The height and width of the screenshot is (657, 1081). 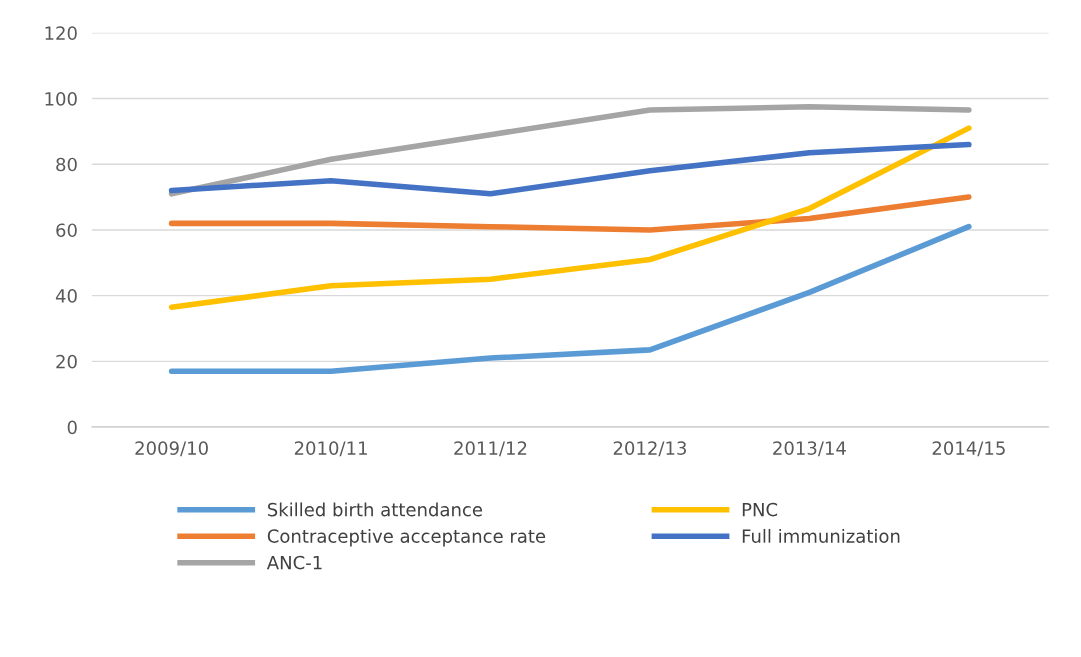 I want to click on y-tick-label: 80, so click(x=66, y=164).